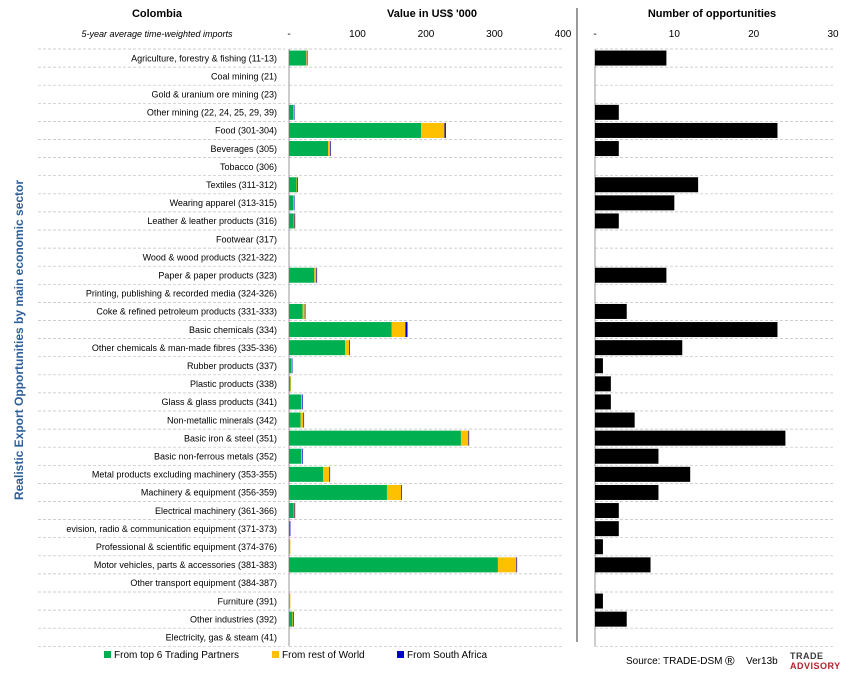 Image resolution: width=859 pixels, height=676 pixels. Describe the element at coordinates (243, 149) in the screenshot. I see `category-label: Beverages (305)` at that location.